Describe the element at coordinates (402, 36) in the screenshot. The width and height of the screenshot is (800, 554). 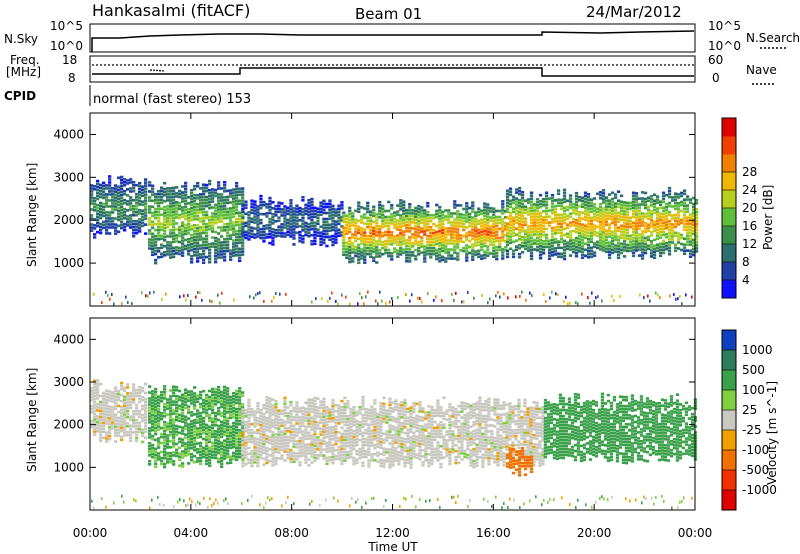
I see `noise-panel: N.Sky N.Search 10^5 10^0 10^5 10^0` at that location.